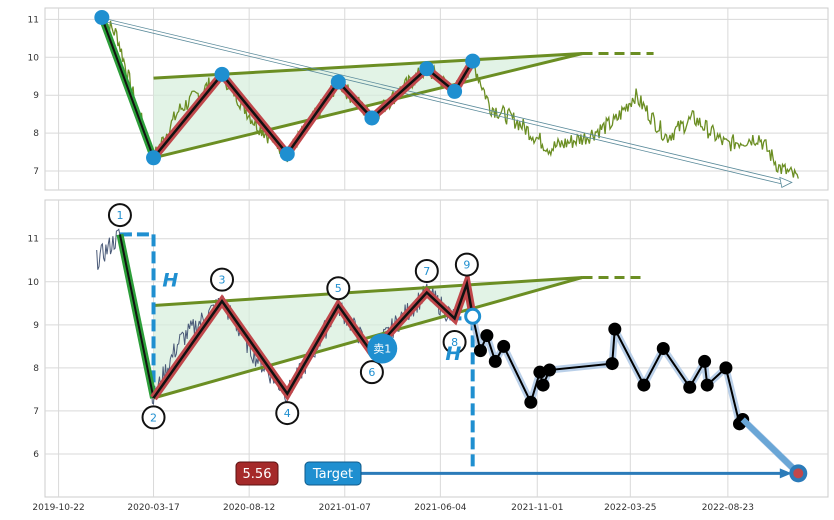 The width and height of the screenshot is (834, 520). What do you see at coordinates (630, 508) in the screenshot?
I see `bottom-x-tick-label: 2022-03-25` at bounding box center [630, 508].